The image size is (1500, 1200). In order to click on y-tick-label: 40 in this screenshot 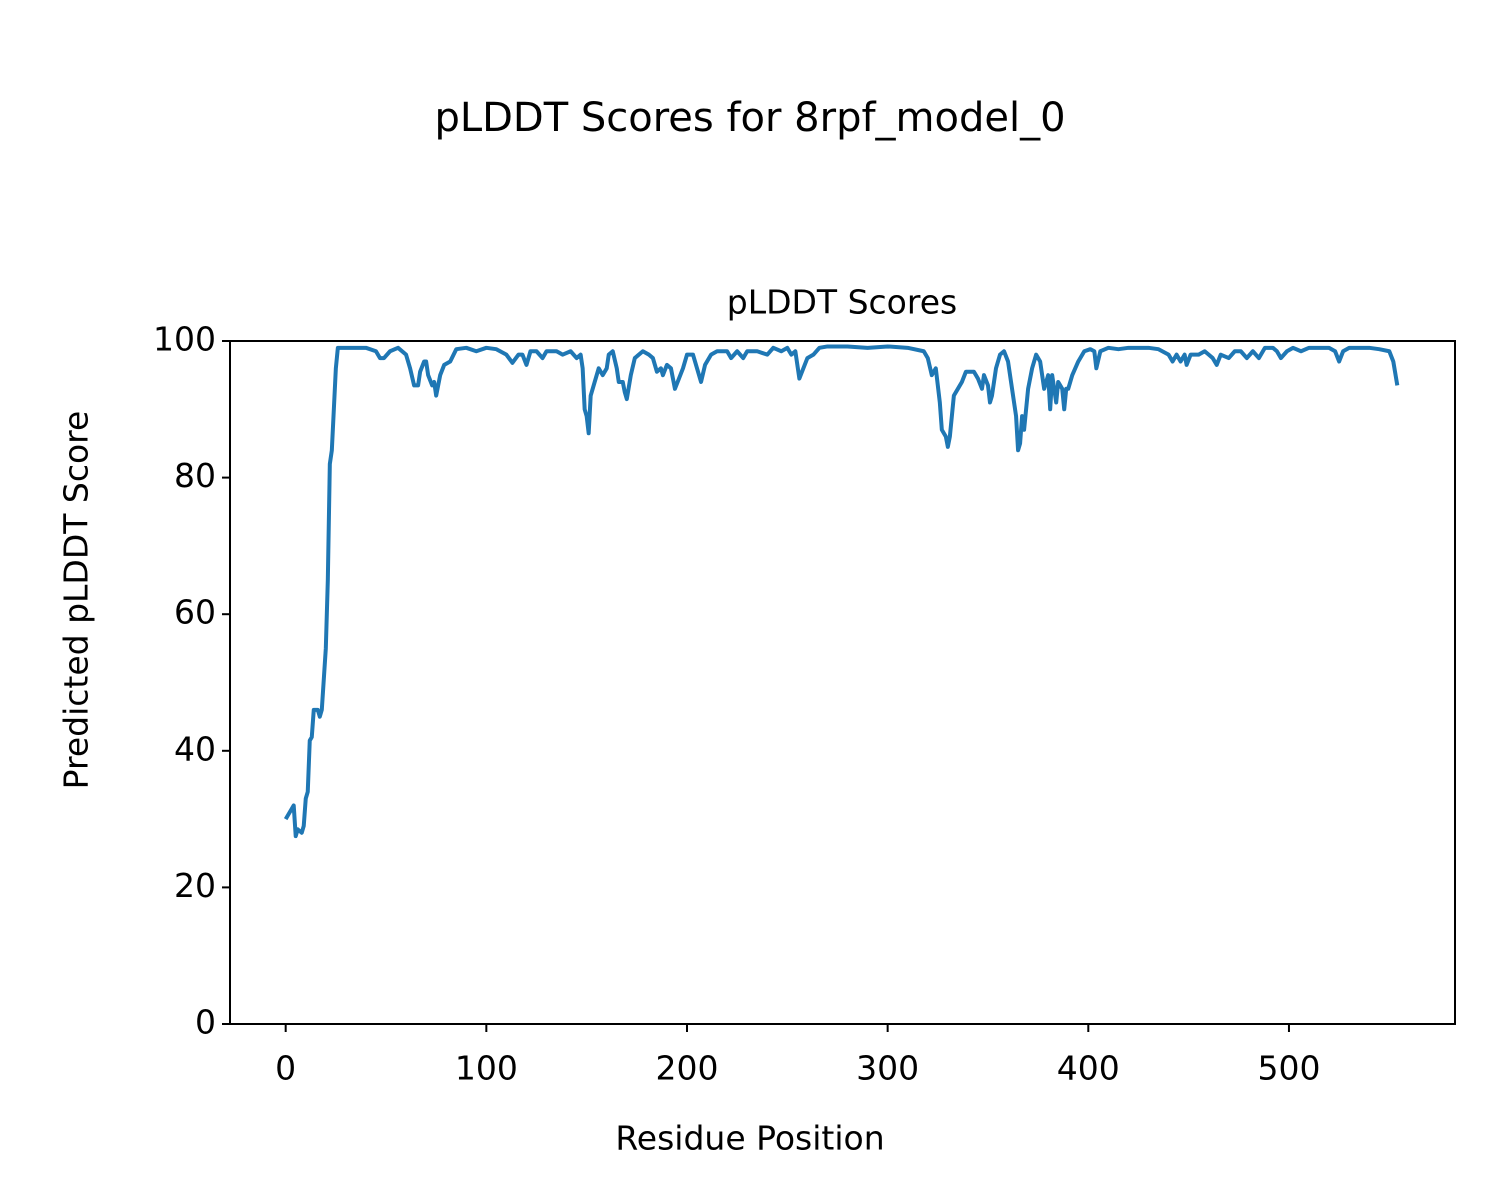, I will do `click(195, 748)`.